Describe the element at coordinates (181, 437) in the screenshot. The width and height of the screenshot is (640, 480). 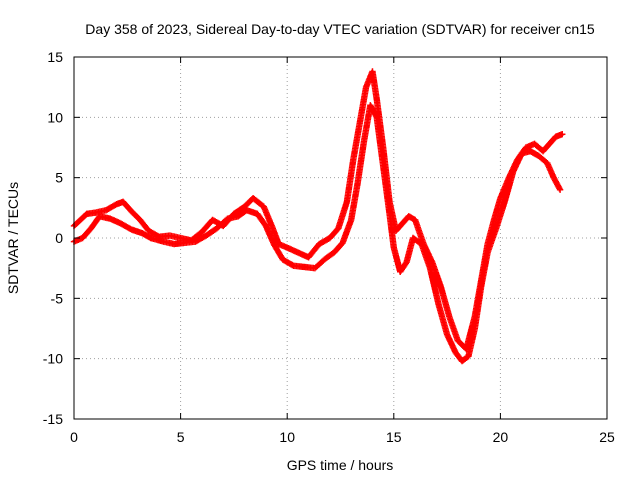
I see `x-tick-label: 5` at that location.